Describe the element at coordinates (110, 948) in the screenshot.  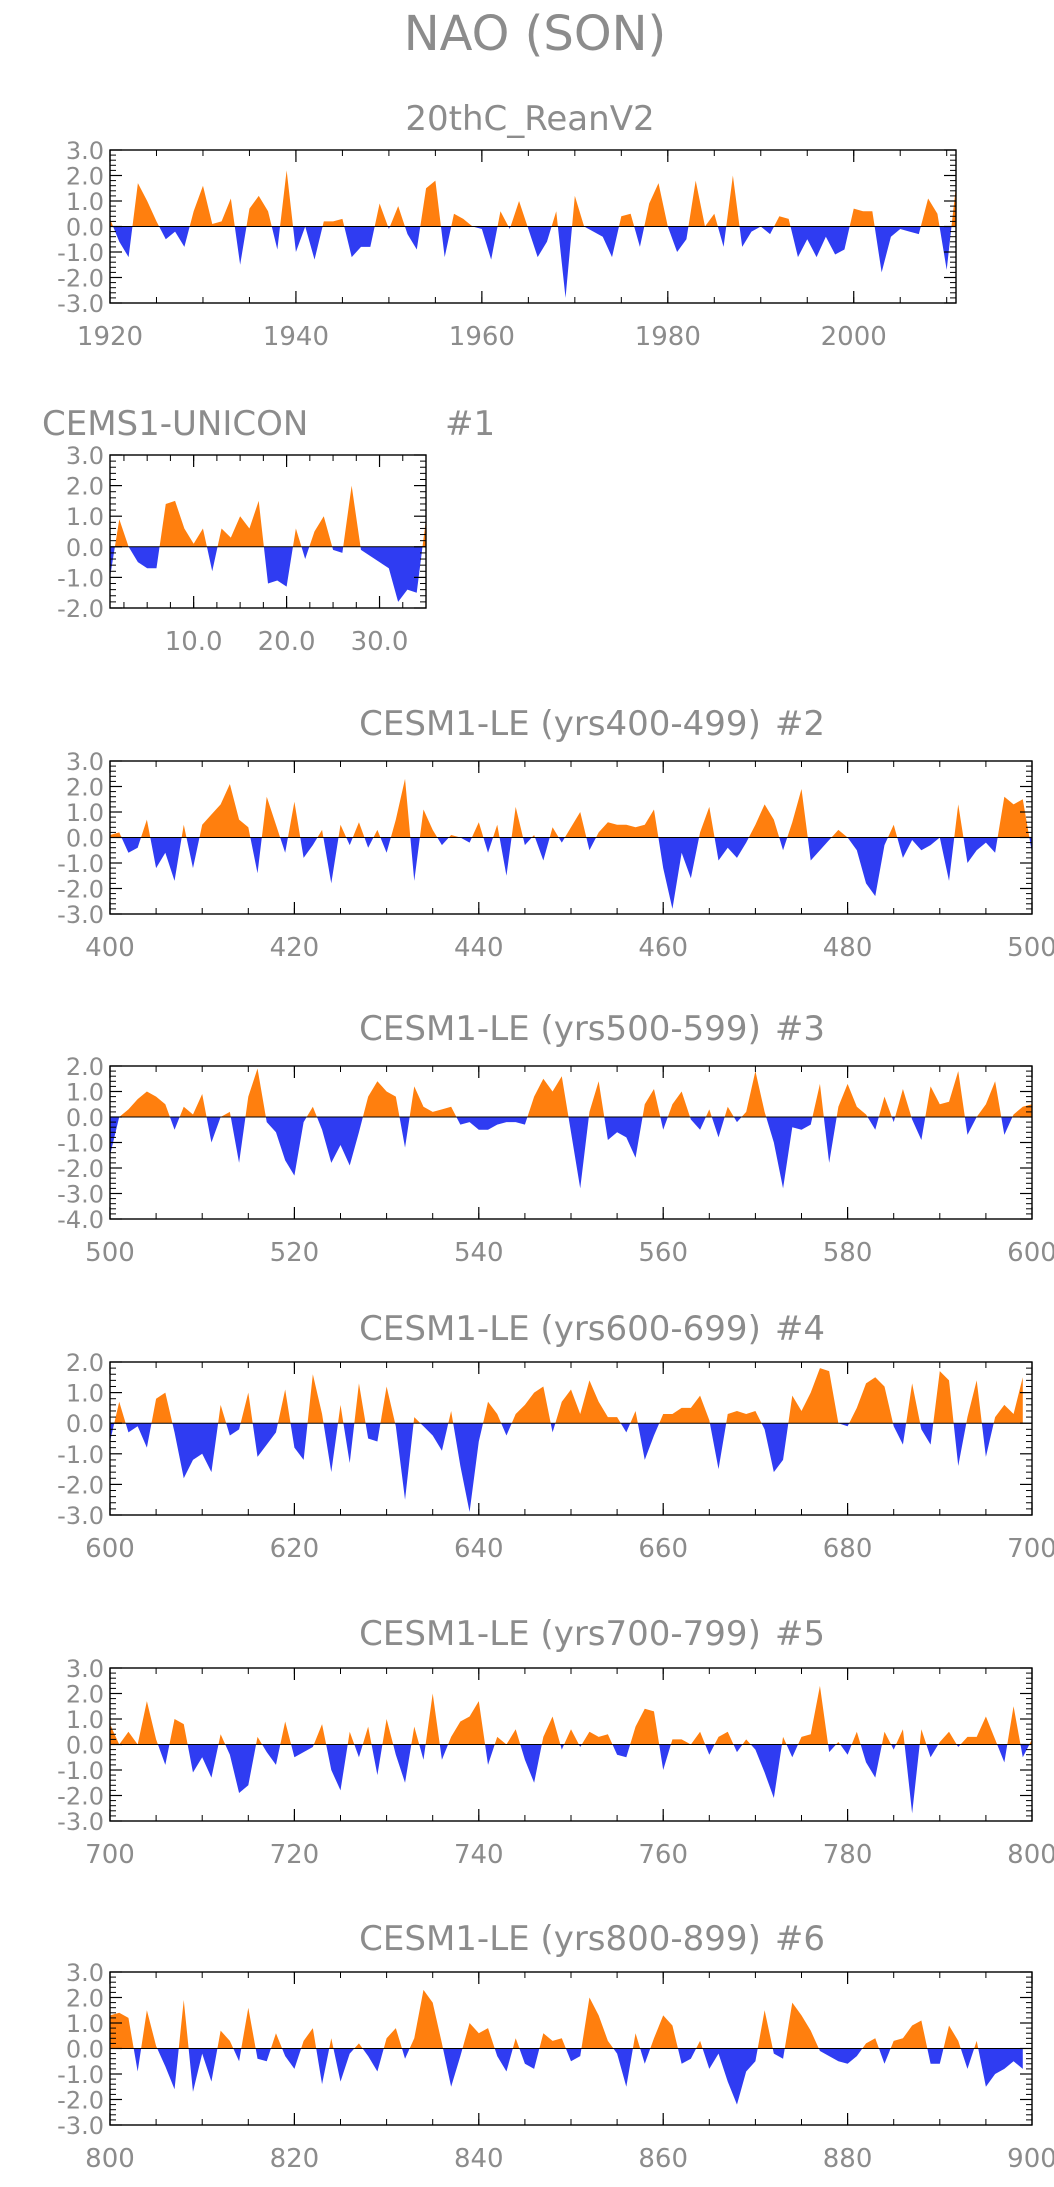
I see `x-tick-label: 400` at that location.